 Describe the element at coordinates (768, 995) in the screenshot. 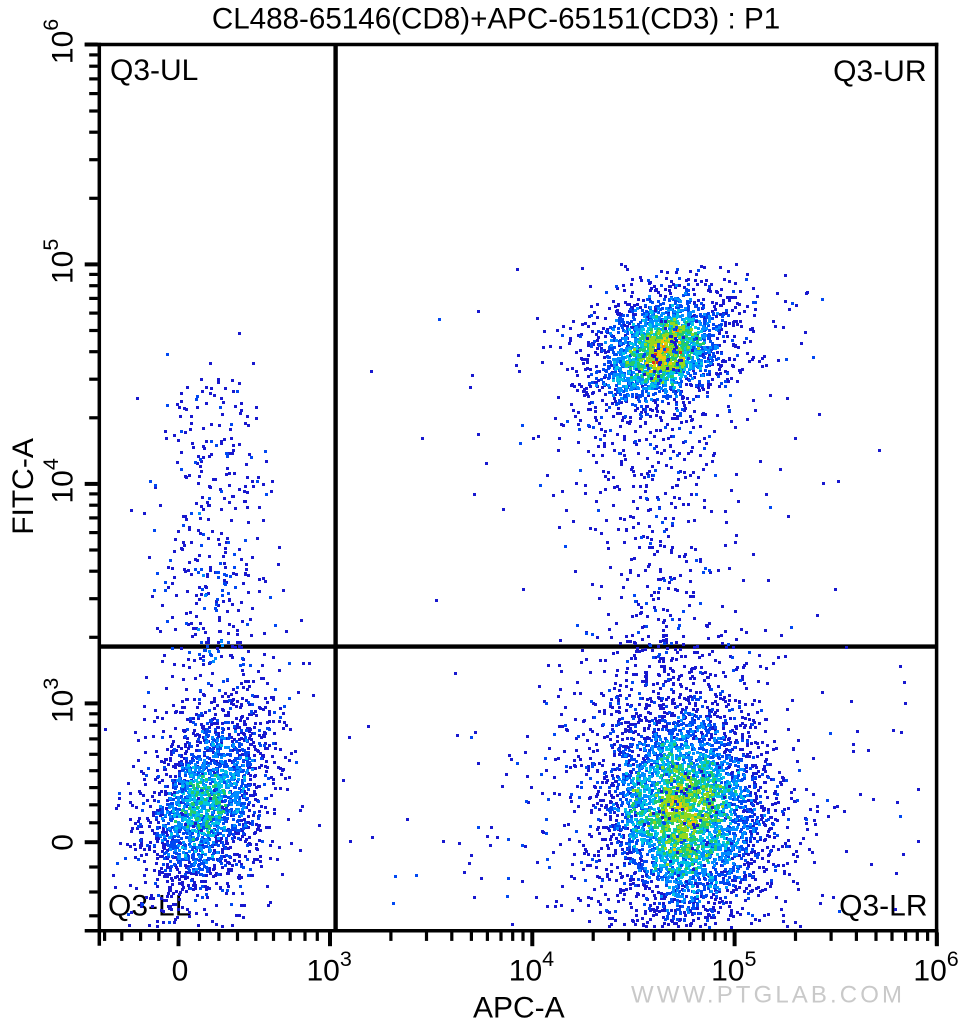

I see `svg-text: WWW.PTGLAB.COM` at that location.